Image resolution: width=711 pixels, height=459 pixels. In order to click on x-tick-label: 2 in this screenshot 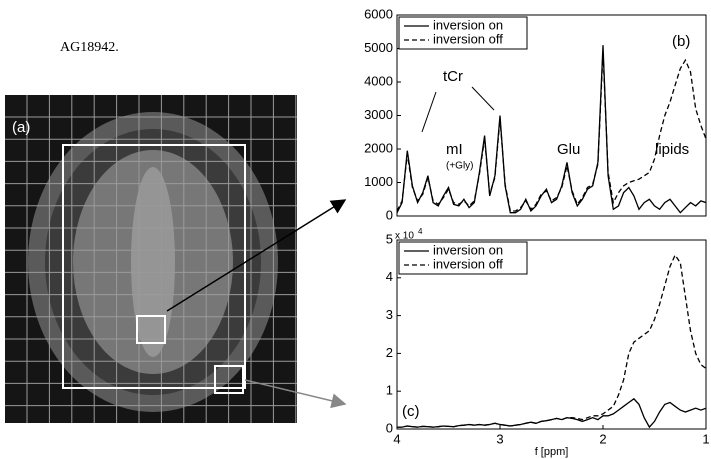, I will do `click(602, 438)`.